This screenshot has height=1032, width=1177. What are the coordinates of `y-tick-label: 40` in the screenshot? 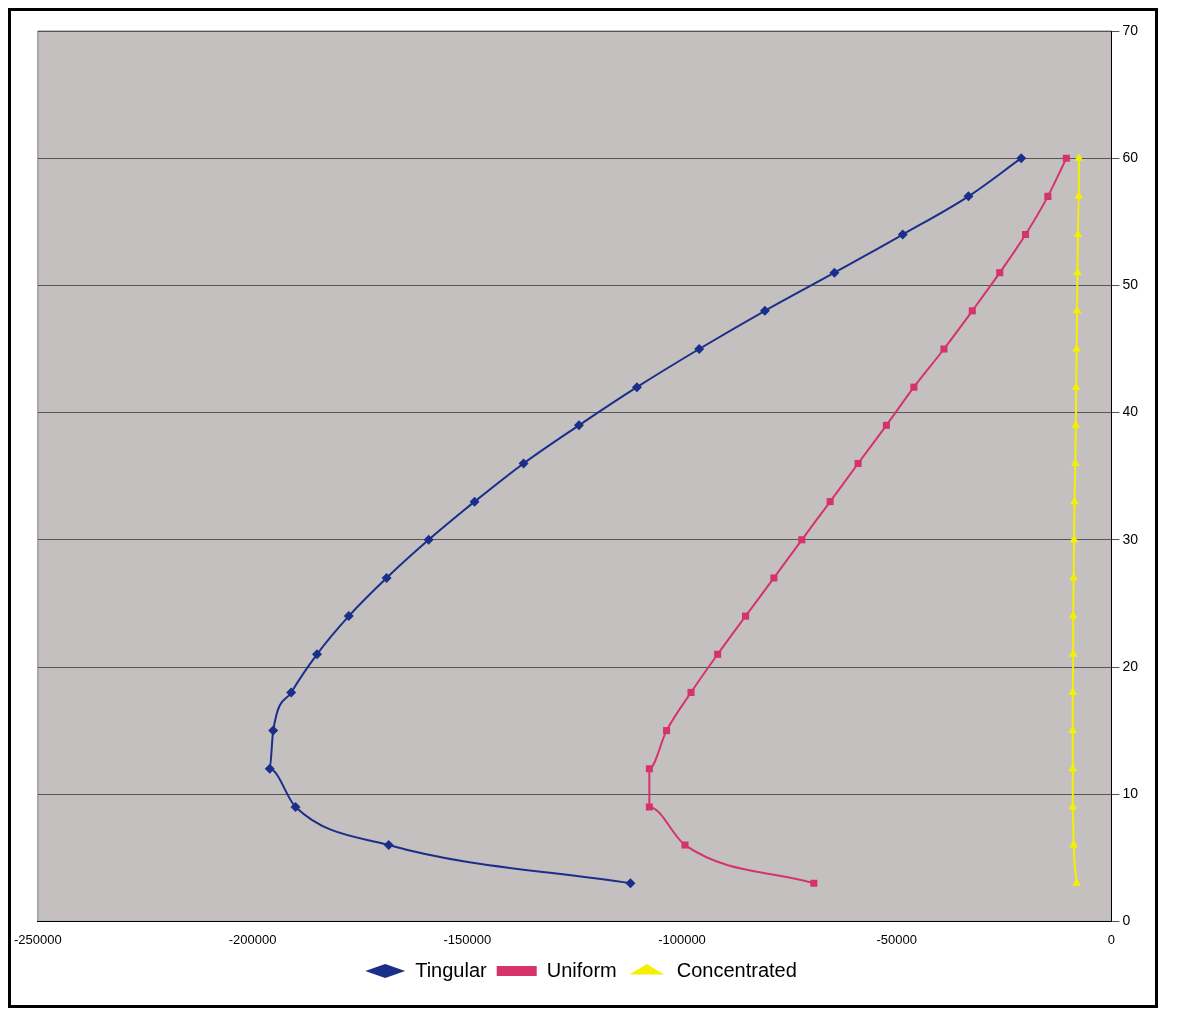 It's located at (1130, 411).